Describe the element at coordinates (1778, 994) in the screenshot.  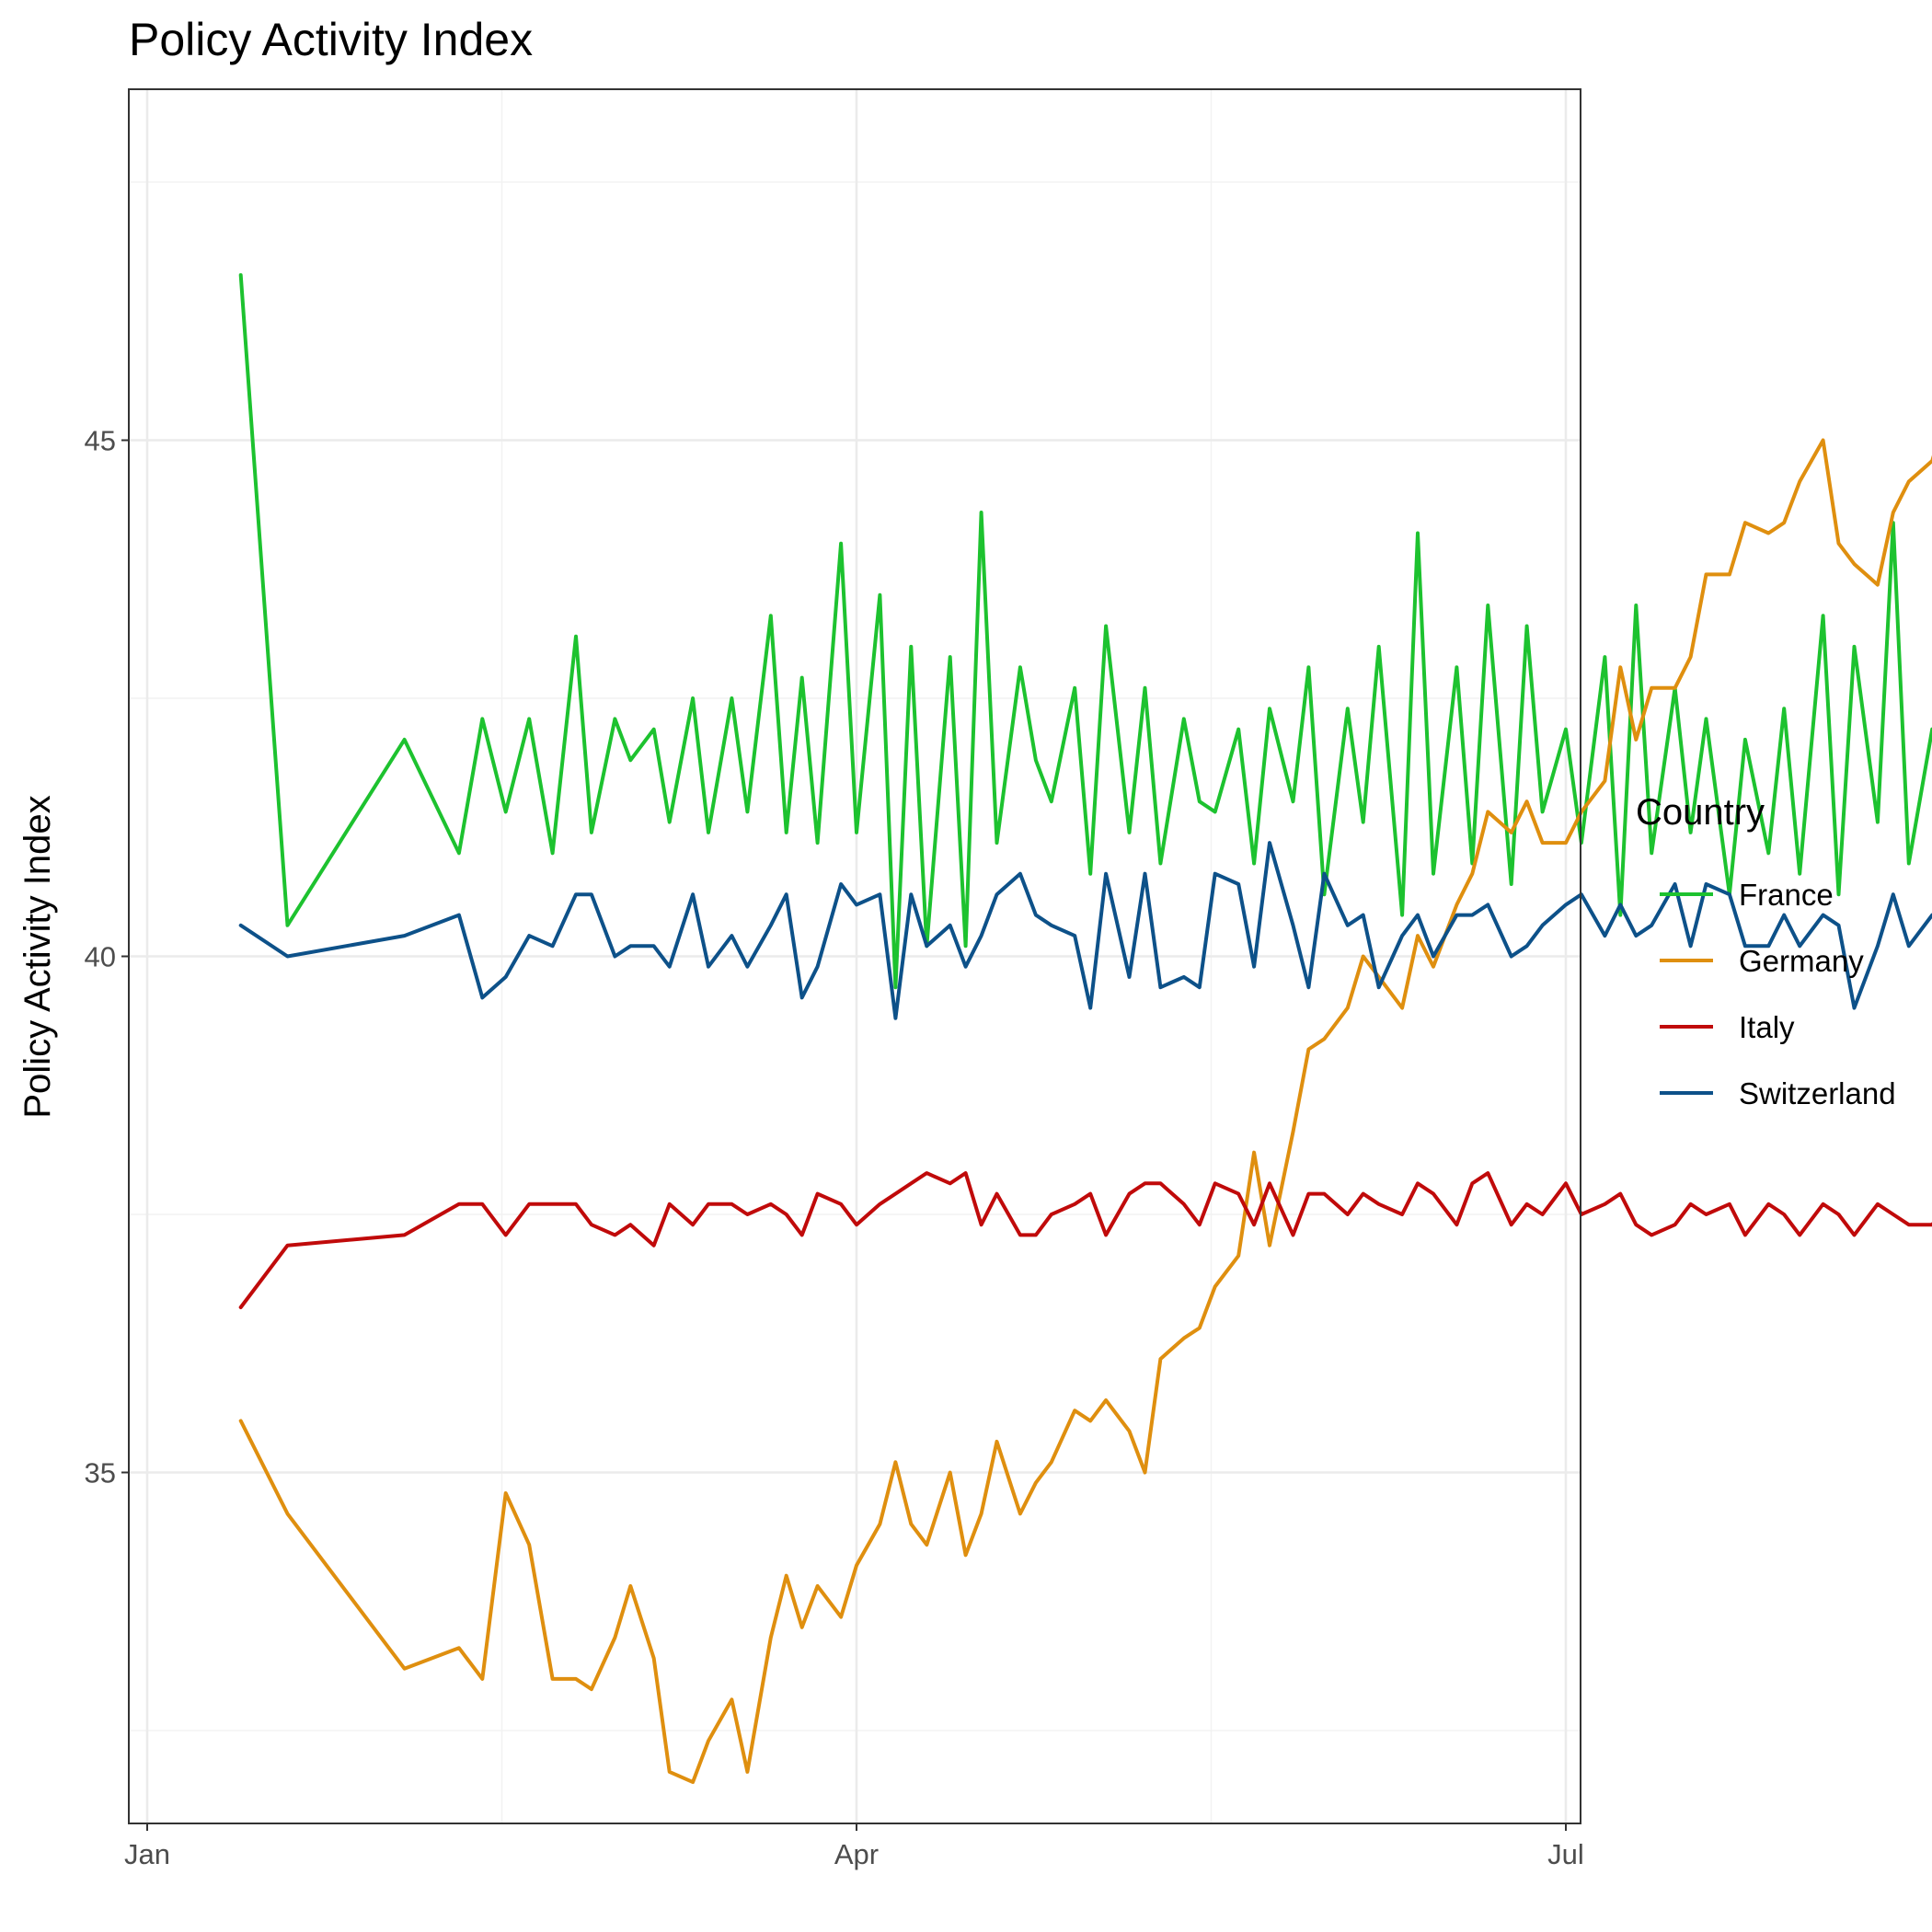
I see `legend-items: France Germany Italy Switzerland` at that location.